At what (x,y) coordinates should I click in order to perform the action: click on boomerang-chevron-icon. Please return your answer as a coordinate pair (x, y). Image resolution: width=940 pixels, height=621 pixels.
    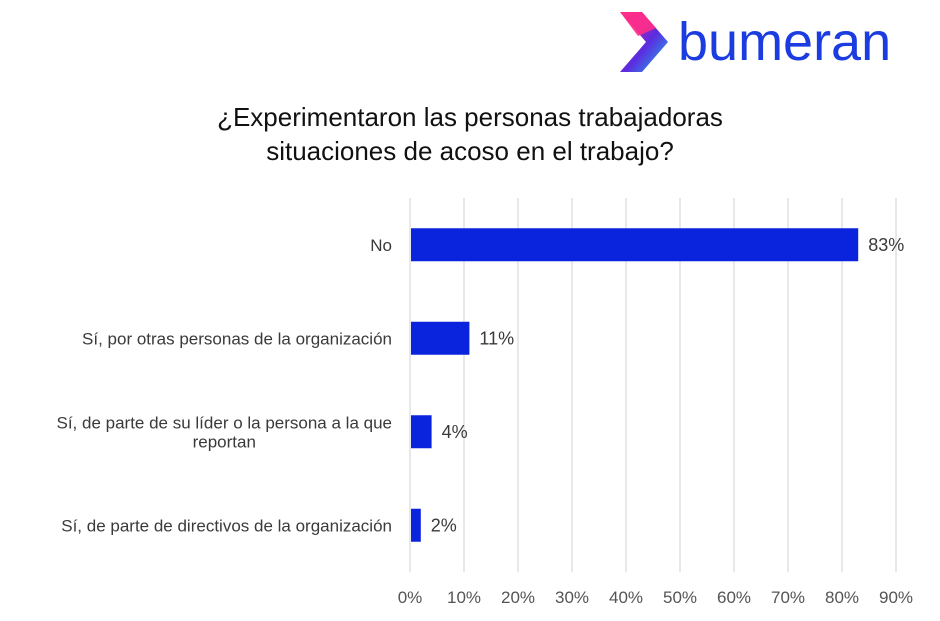
    Looking at the image, I should click on (644, 42).